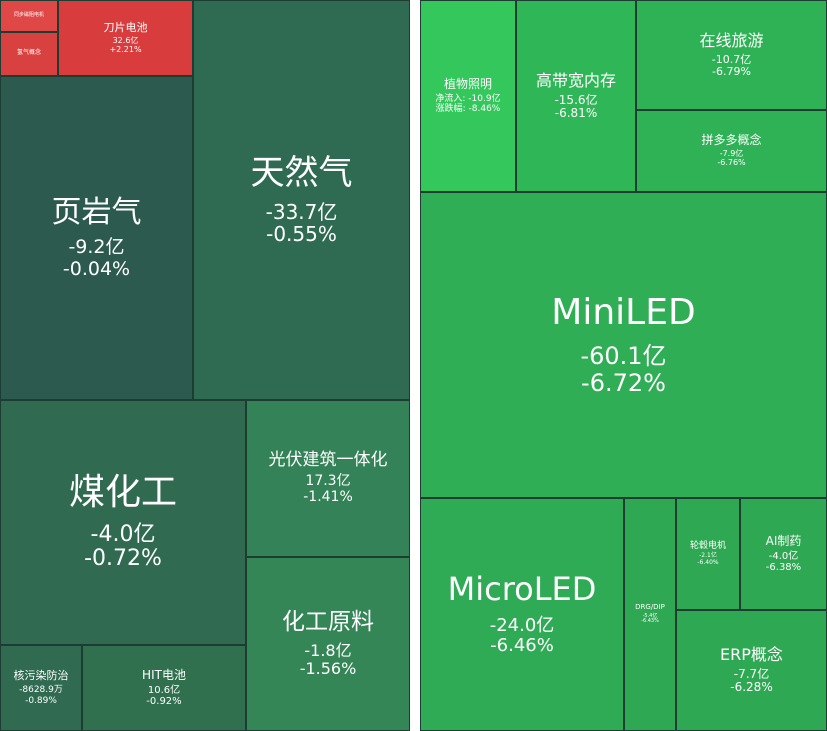 This screenshot has height=731, width=827. Describe the element at coordinates (522, 589) in the screenshot. I see `tile-name: MicroLED` at that location.